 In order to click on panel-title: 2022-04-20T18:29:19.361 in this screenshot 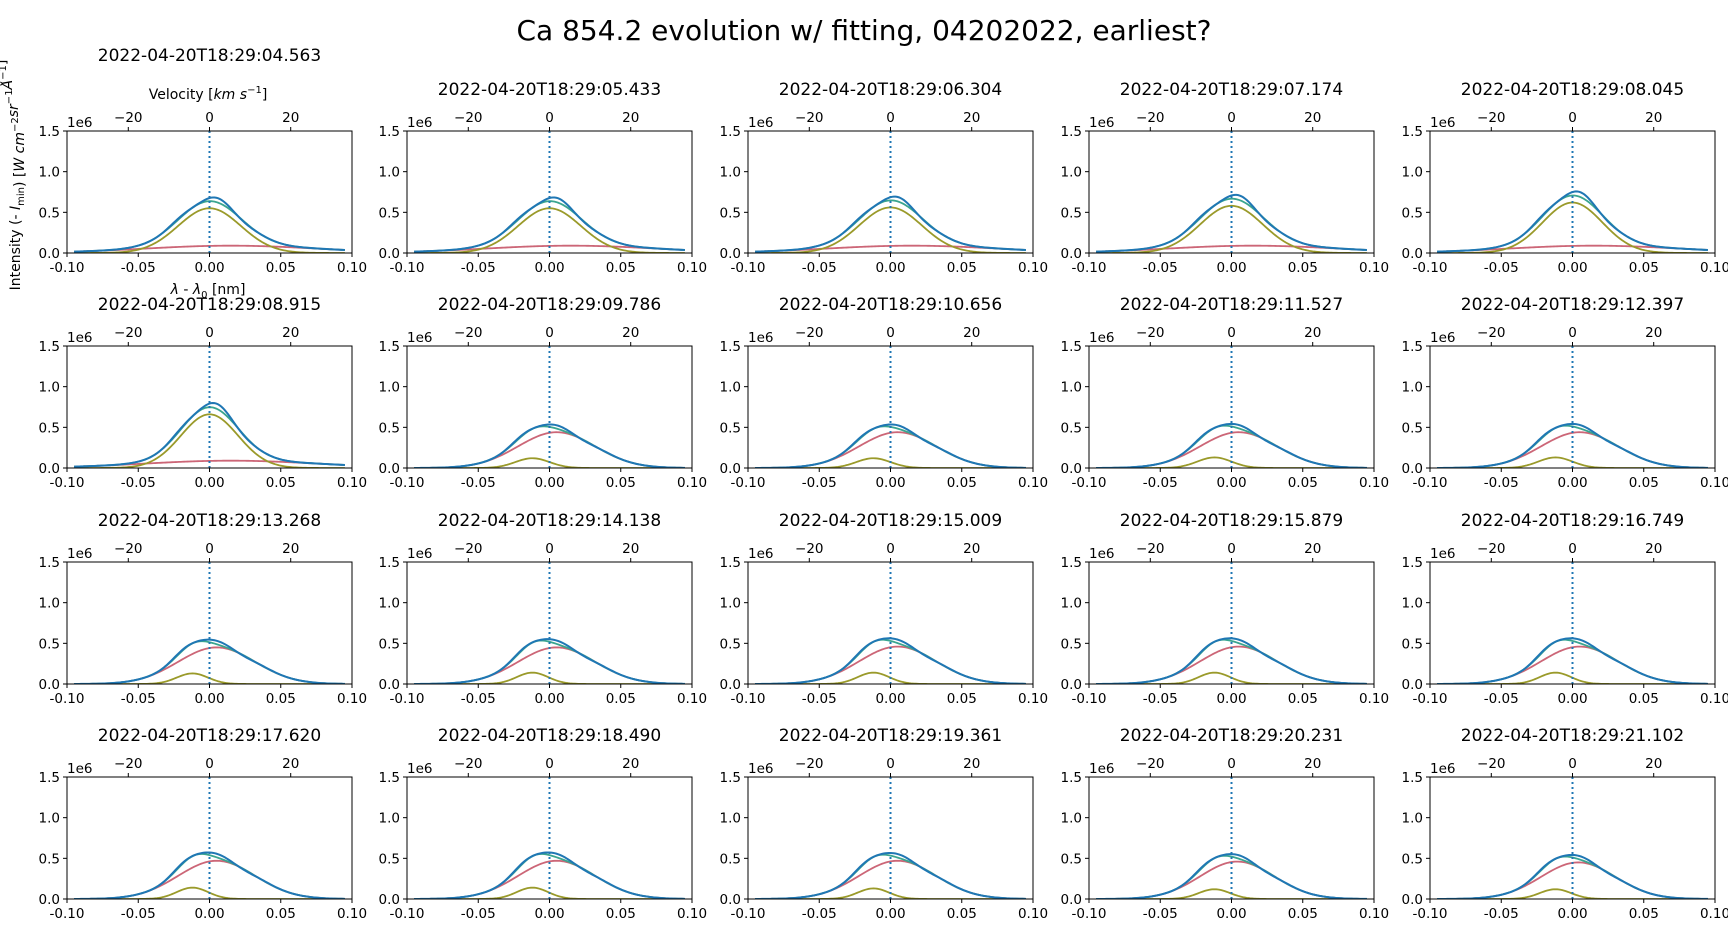, I will do `click(890, 736)`.